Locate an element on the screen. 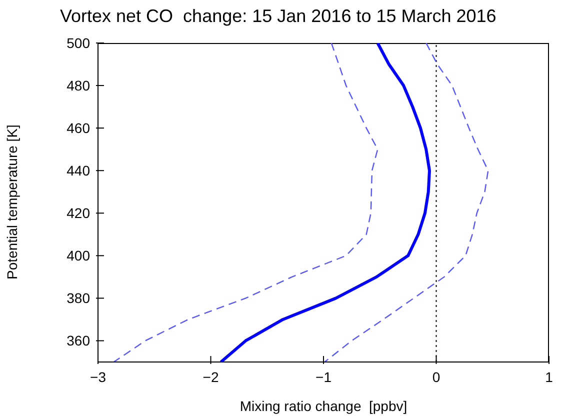  x-tick-label: −3 is located at coordinates (98, 377).